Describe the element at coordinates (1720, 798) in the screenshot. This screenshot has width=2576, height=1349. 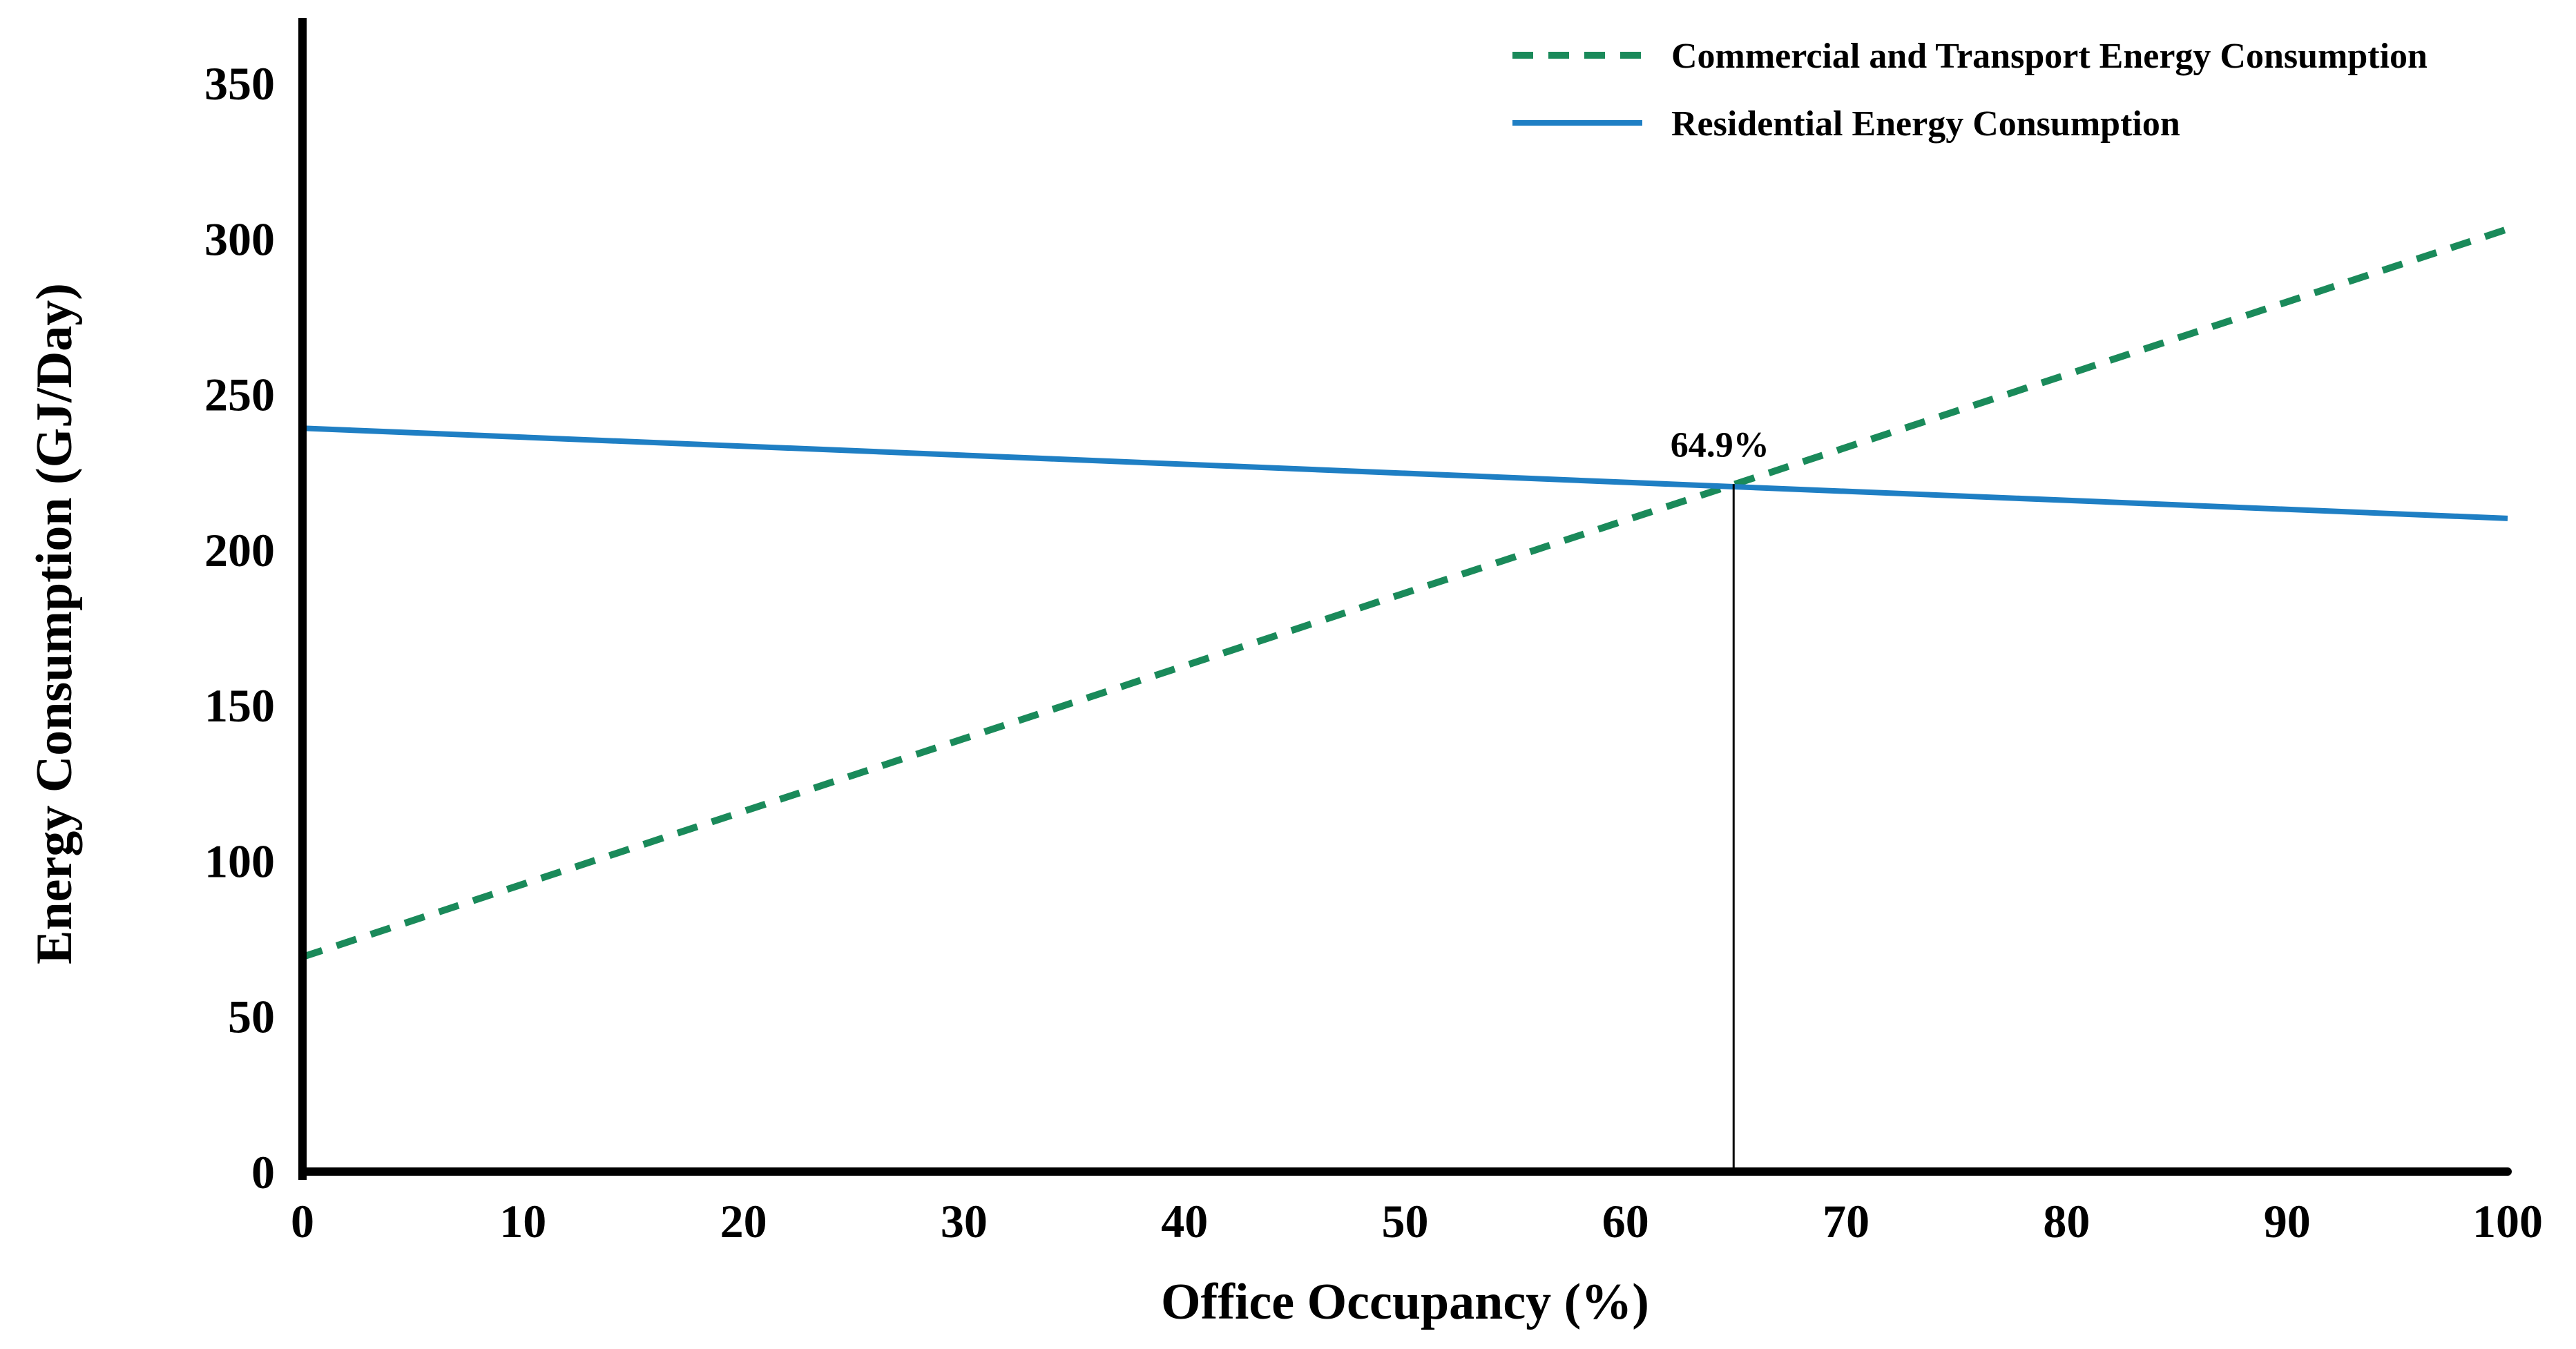
I see `annotation-layer: 64.9%` at that location.